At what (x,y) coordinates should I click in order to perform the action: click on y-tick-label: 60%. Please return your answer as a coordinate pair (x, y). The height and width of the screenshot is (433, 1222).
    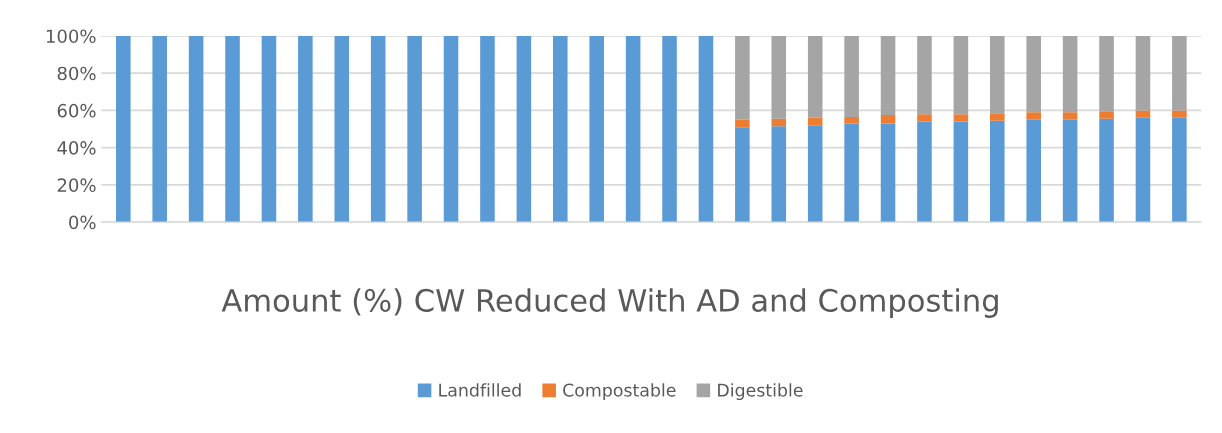
    Looking at the image, I should click on (76, 110).